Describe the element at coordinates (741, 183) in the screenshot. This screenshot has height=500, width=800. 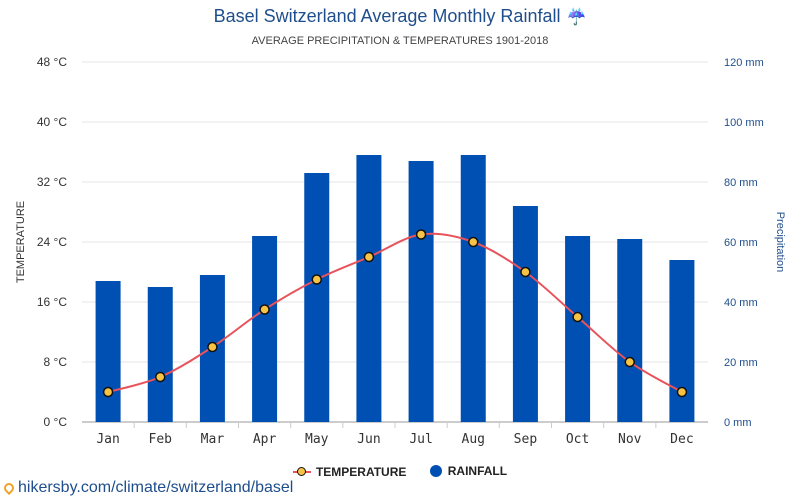
I see `right-tick-label: 80 mm` at that location.